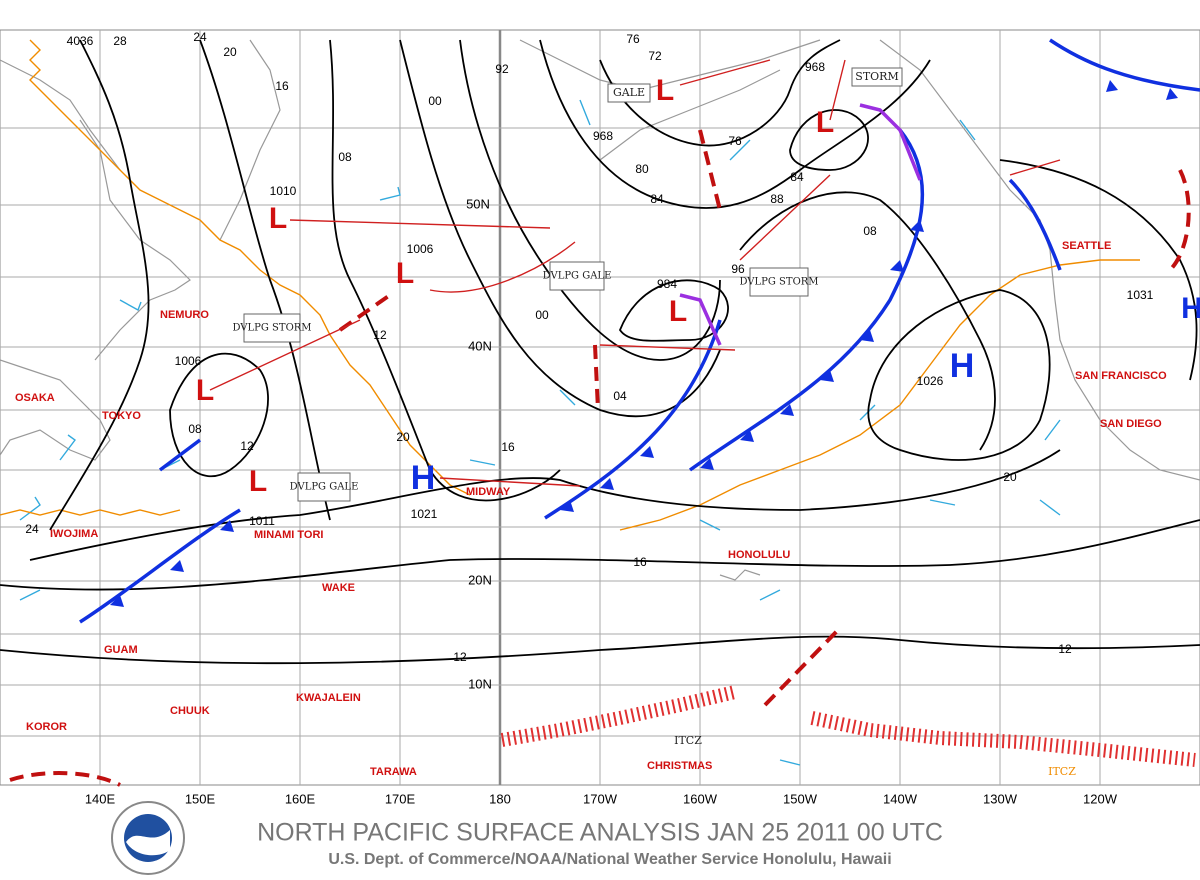 Image resolution: width=1200 pixels, height=880 pixels. I want to click on central-pressure: 1011, so click(262, 521).